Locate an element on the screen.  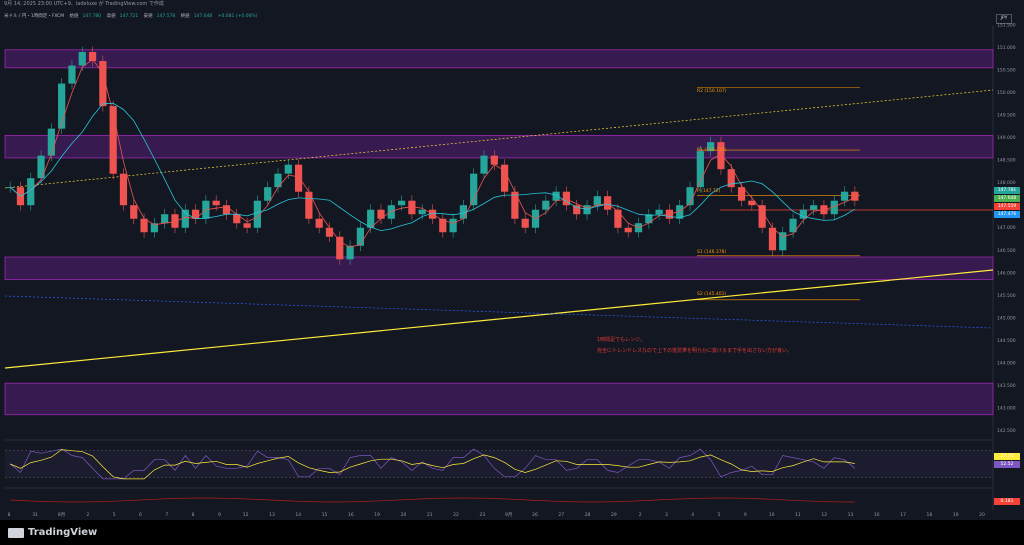
x-tick-24: 2 is located at coordinates (640, 515).